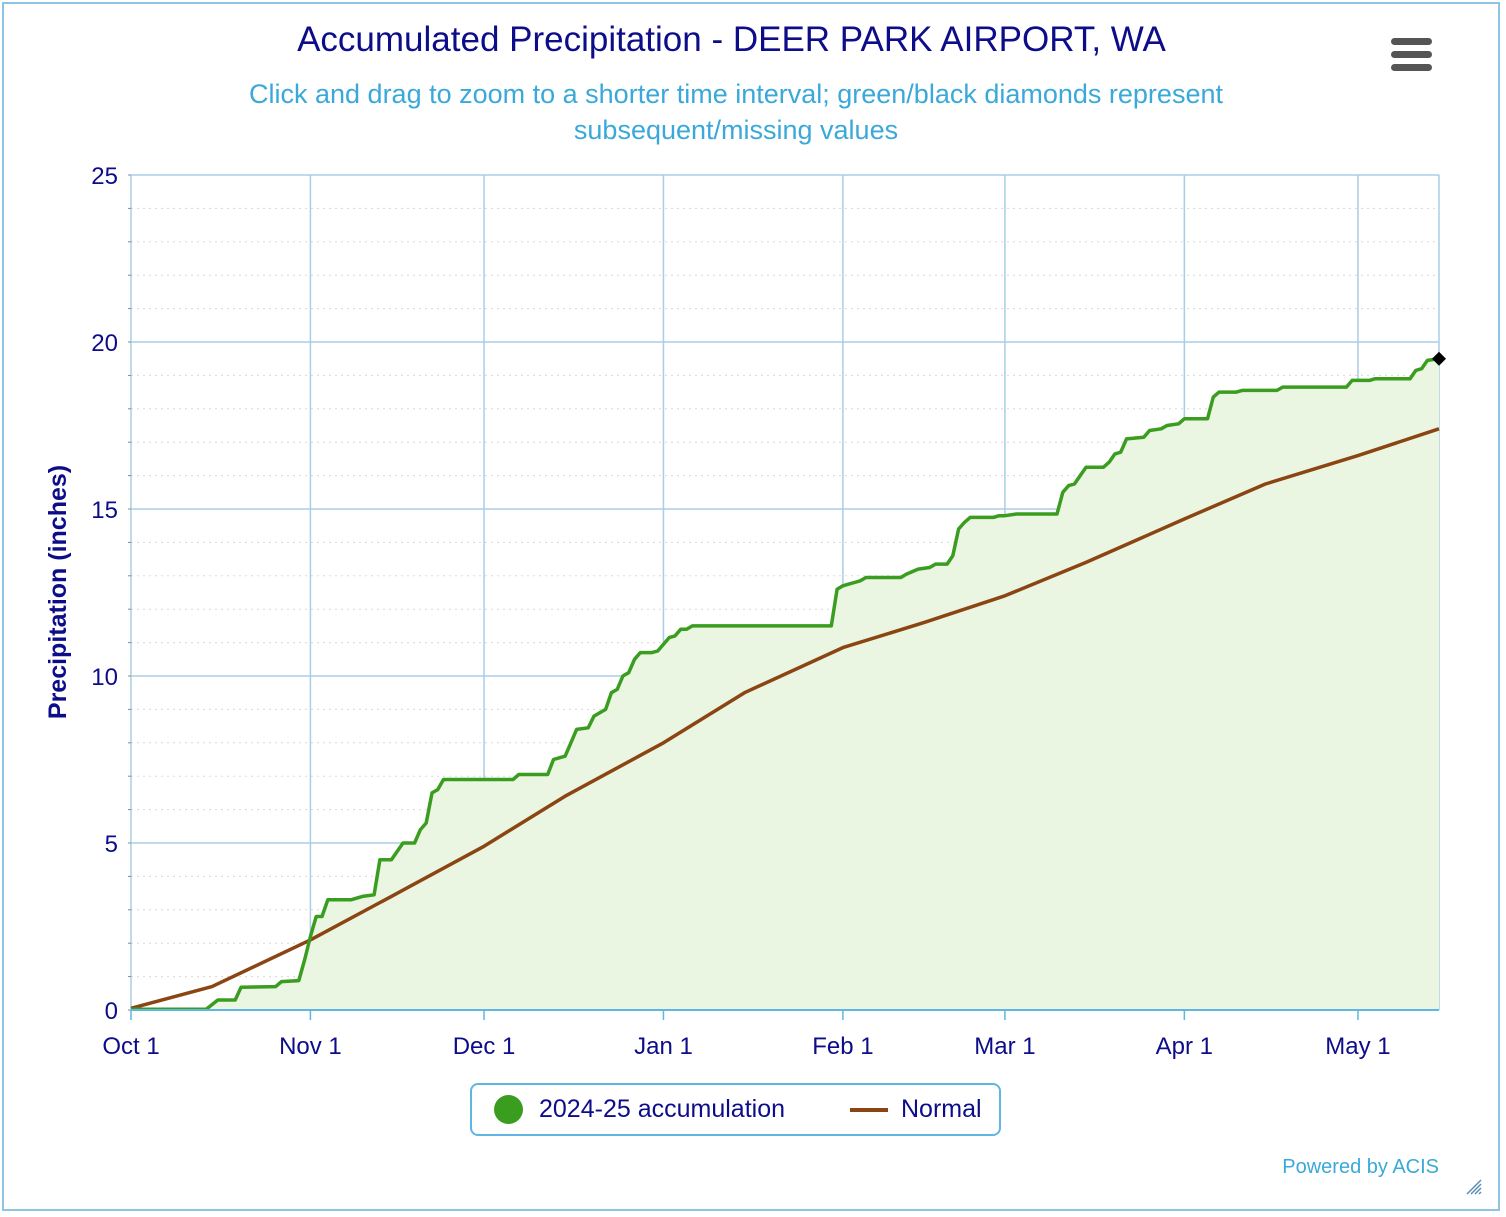  What do you see at coordinates (111, 844) in the screenshot?
I see `y-tick-label: 5` at bounding box center [111, 844].